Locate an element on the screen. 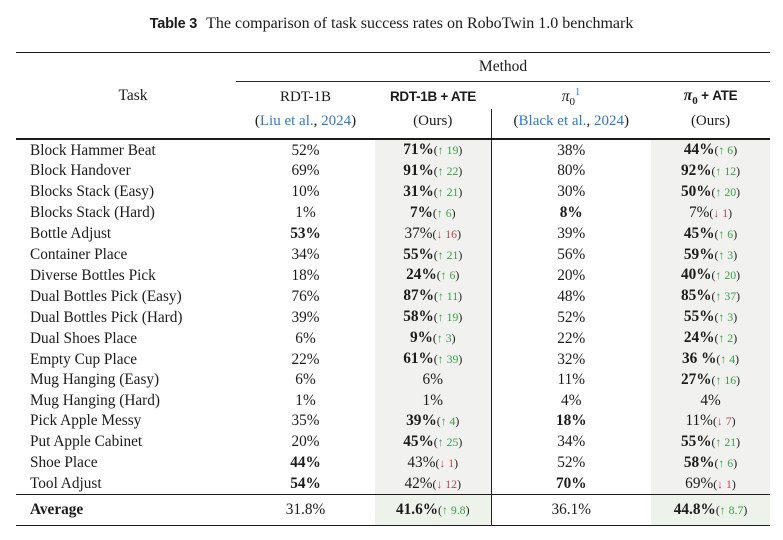 The width and height of the screenshot is (783, 540). value-cell-pi0-ate: 58%(↑ 6) is located at coordinates (711, 463).